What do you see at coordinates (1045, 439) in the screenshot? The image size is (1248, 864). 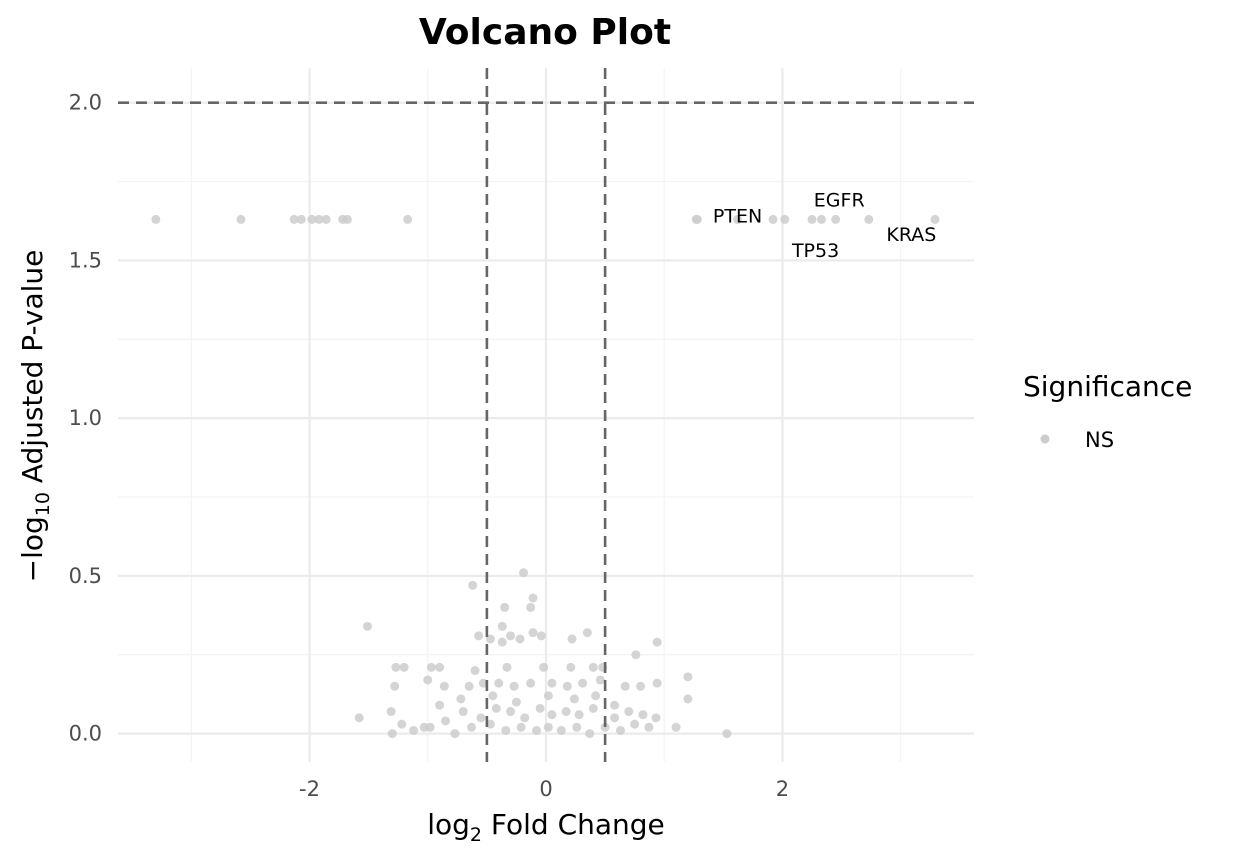 I see `legend-key-ns` at bounding box center [1045, 439].